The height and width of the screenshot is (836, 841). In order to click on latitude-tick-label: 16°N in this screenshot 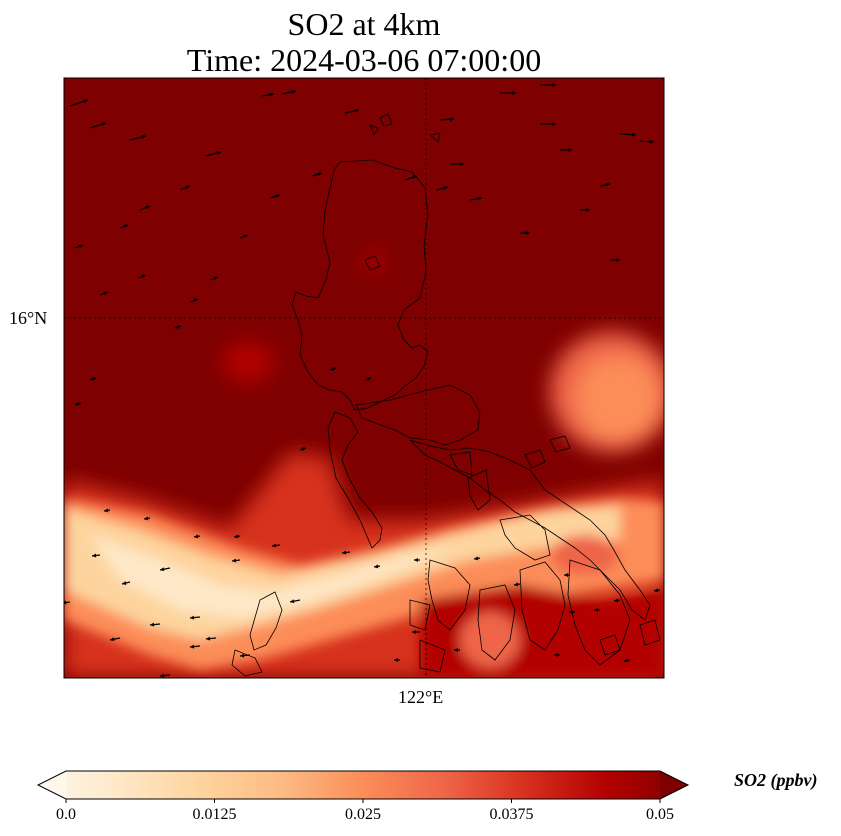, I will do `click(28, 318)`.